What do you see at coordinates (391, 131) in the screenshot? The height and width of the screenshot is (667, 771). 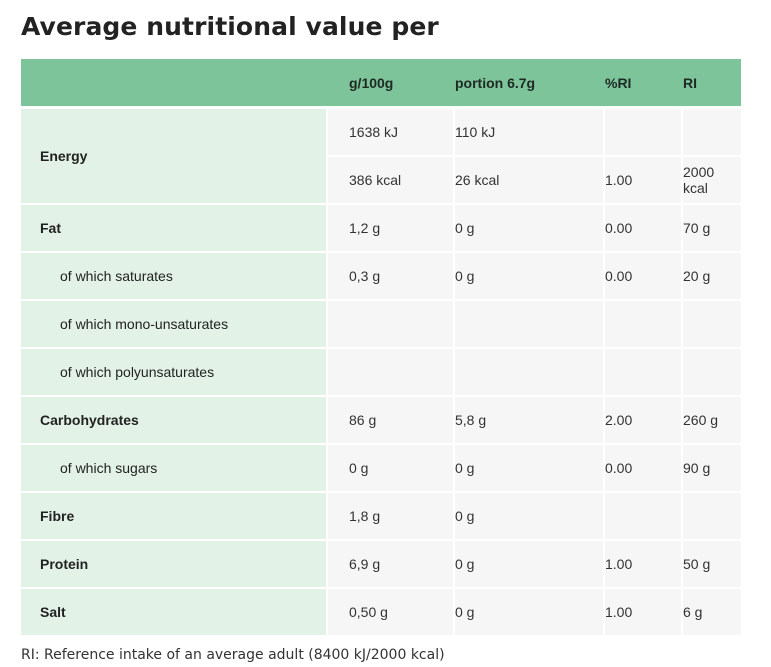 I see `energy-kj-per100: 1638 kJ` at bounding box center [391, 131].